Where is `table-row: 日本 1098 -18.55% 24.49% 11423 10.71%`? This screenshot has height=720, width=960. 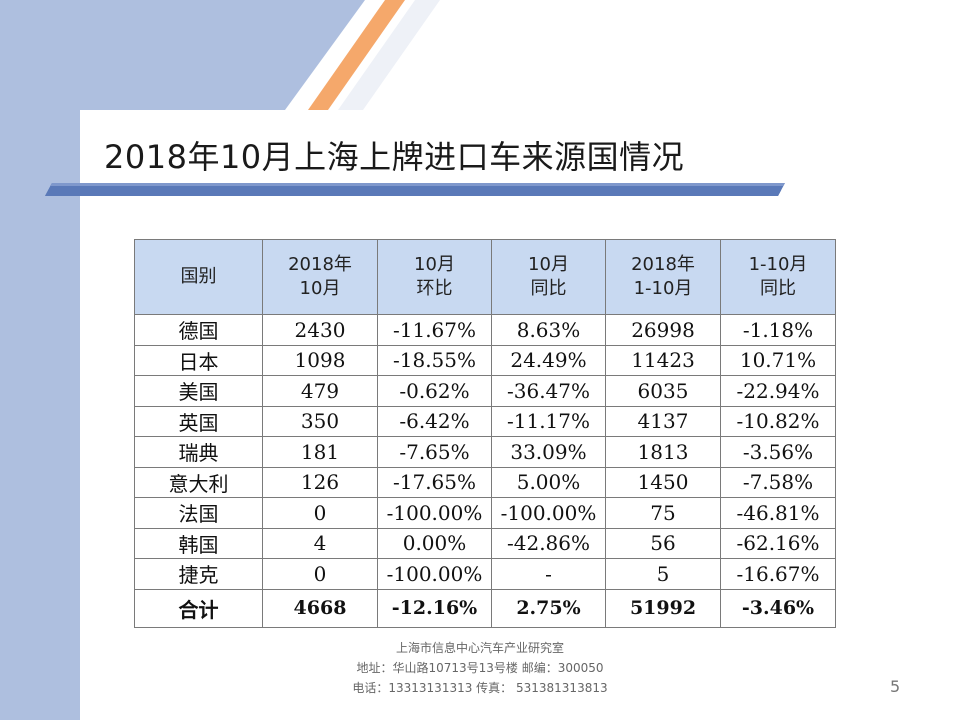 table-row: 日本 1098 -18.55% 24.49% 11423 10.71% is located at coordinates (485, 360).